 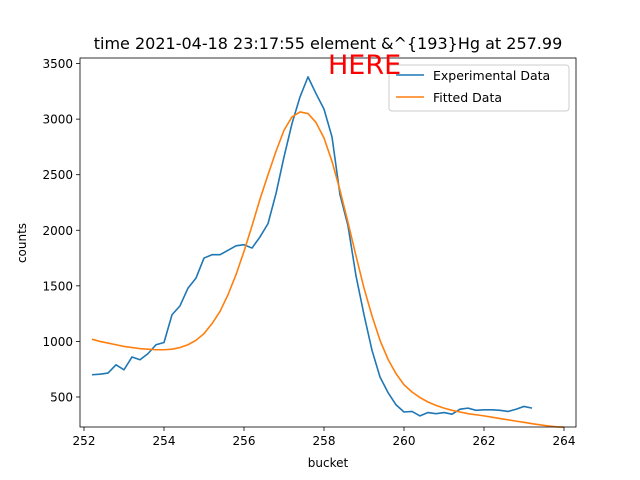 I want to click on legend-frame, so click(x=479, y=88).